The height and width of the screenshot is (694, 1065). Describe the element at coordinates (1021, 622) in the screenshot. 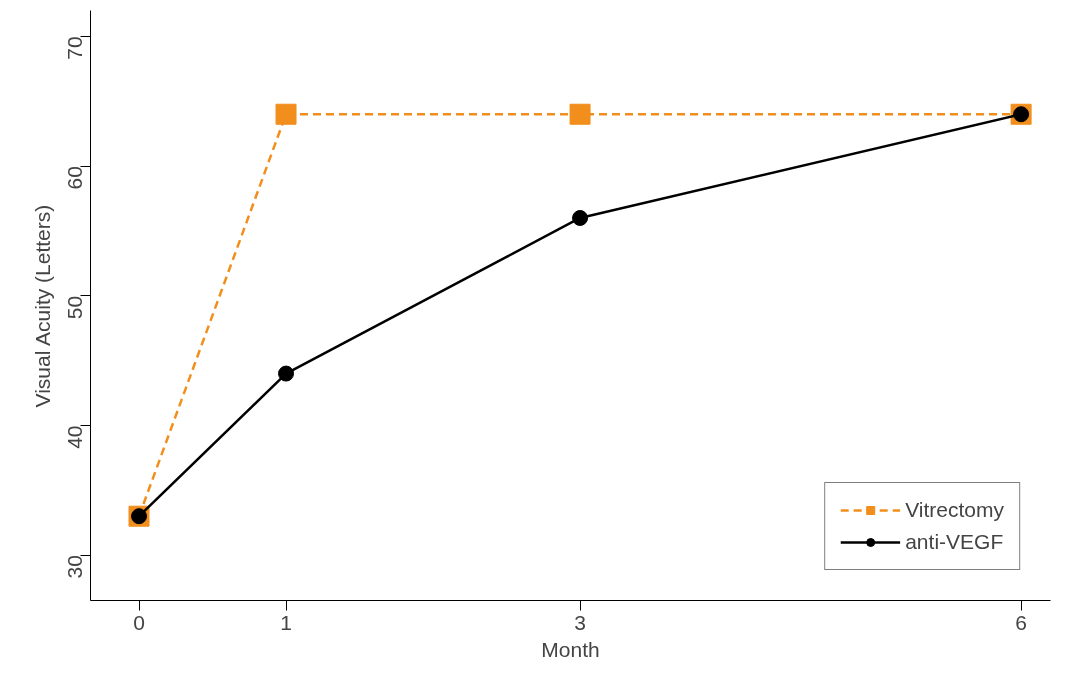

I see `x-tick-label: 6` at that location.